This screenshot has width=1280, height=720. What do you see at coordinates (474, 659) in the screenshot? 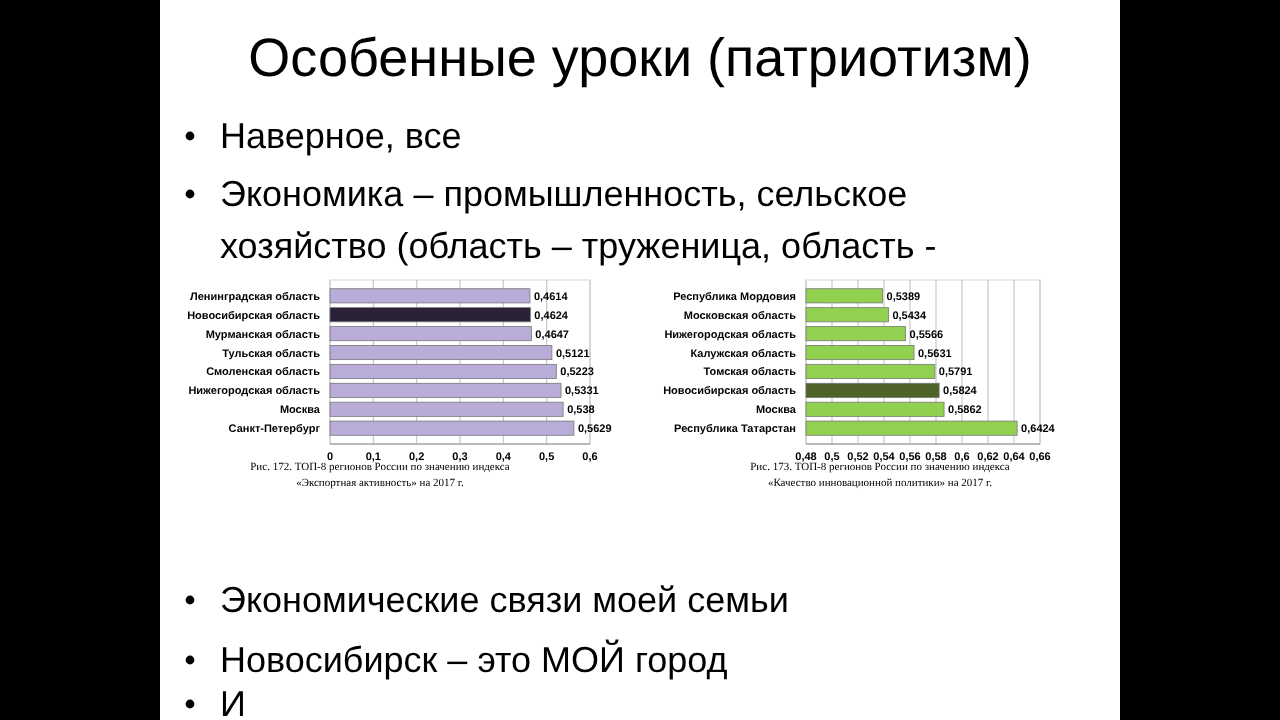
I see `text: Новосибирск – это МОЙ город` at bounding box center [474, 659].